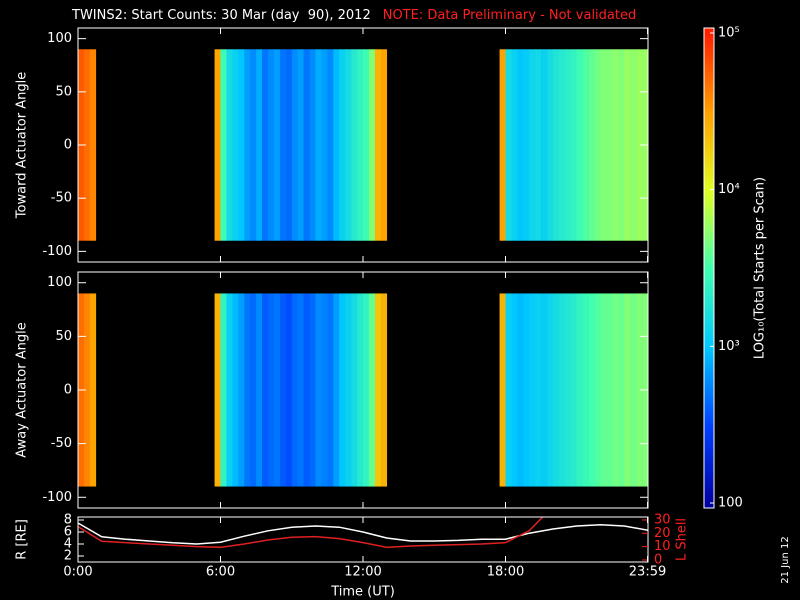  I want to click on plot-lines, so click(363, 533).